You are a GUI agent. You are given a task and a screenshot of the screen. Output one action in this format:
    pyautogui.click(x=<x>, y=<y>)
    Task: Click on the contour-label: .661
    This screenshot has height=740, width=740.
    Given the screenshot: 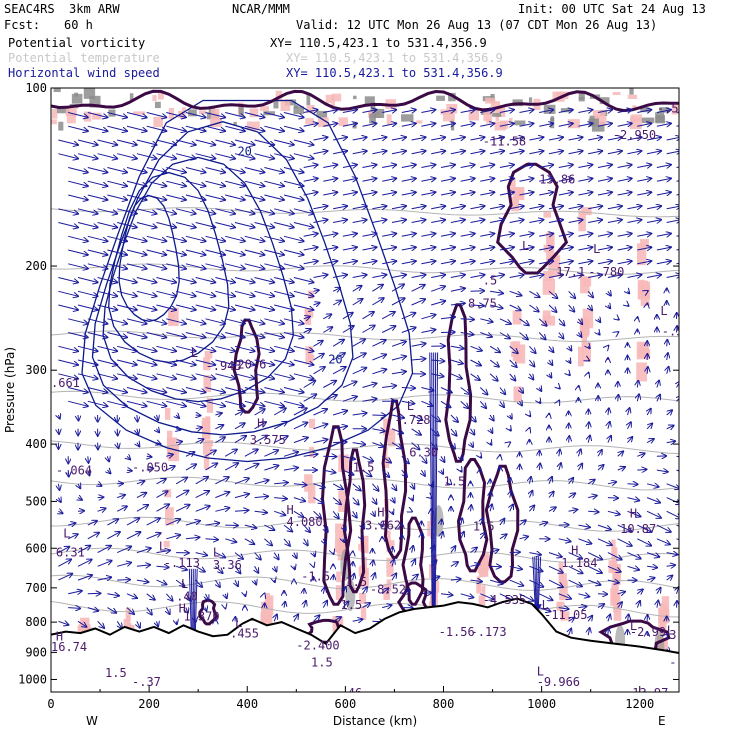 What is the action you would take?
    pyautogui.click(x=65, y=383)
    